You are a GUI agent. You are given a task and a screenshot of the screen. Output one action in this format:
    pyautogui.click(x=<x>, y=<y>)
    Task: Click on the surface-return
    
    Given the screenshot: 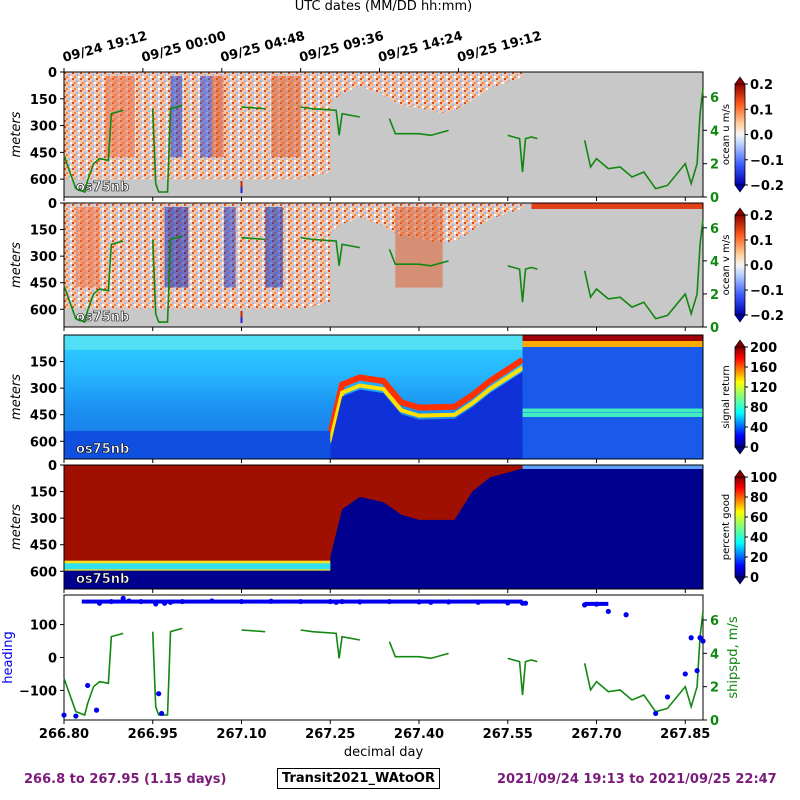 What is the action you would take?
    pyautogui.click(x=612, y=338)
    